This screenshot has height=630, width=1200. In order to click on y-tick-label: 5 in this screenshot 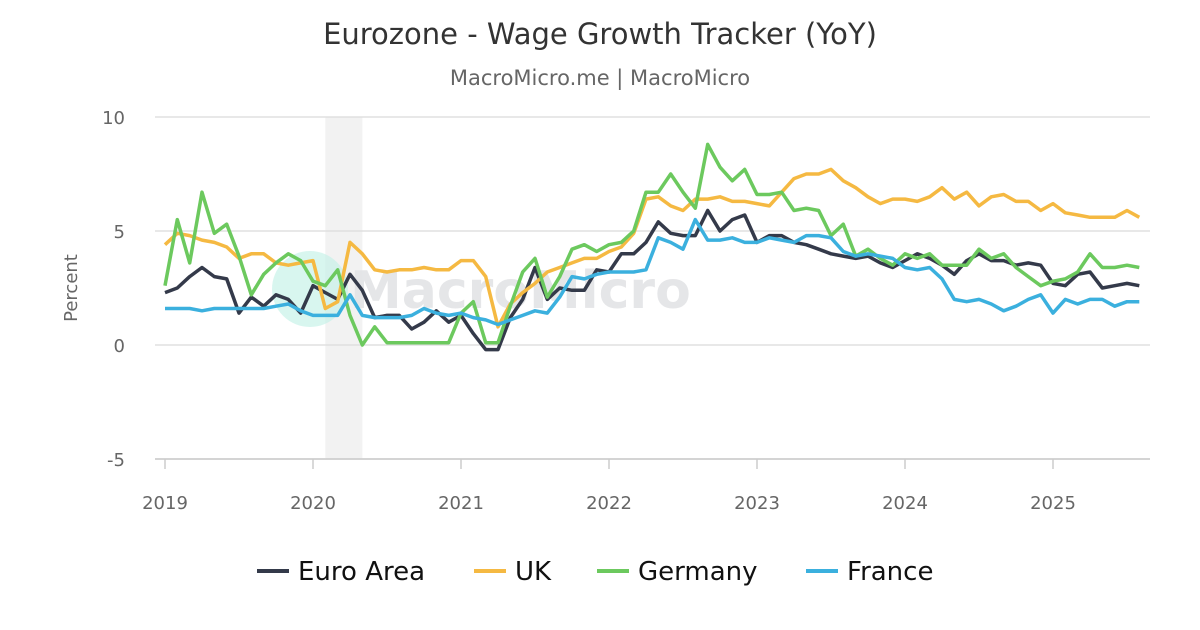, I will do `click(119, 232)`.